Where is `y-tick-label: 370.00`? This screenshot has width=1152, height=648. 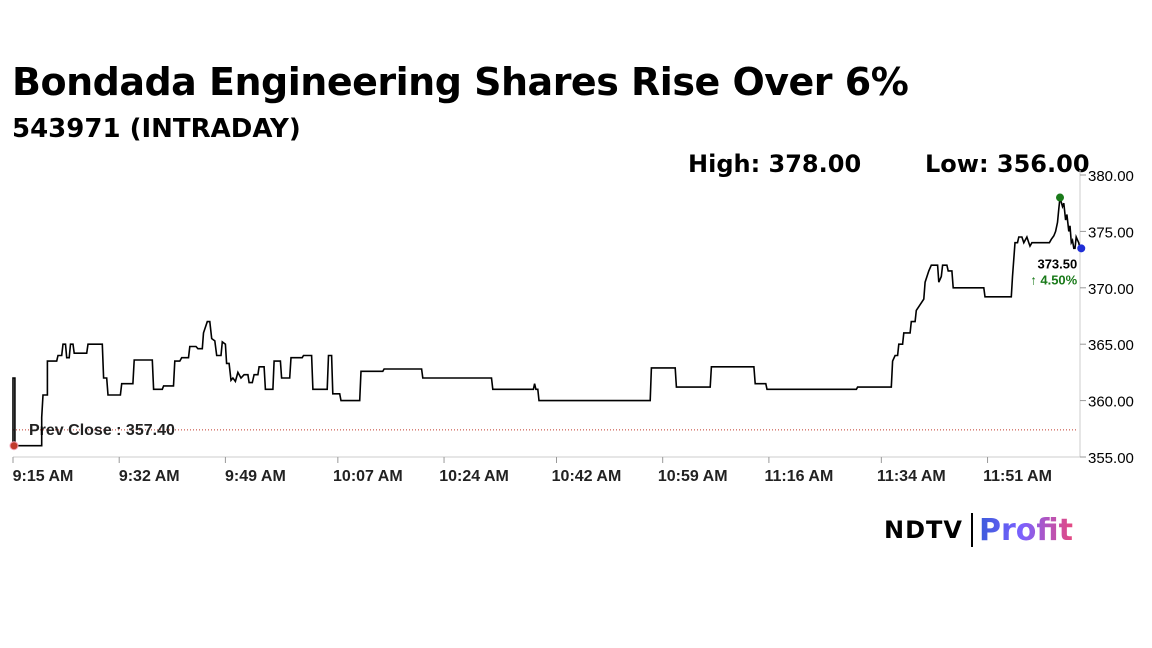 y-tick-label: 370.00 is located at coordinates (1111, 289).